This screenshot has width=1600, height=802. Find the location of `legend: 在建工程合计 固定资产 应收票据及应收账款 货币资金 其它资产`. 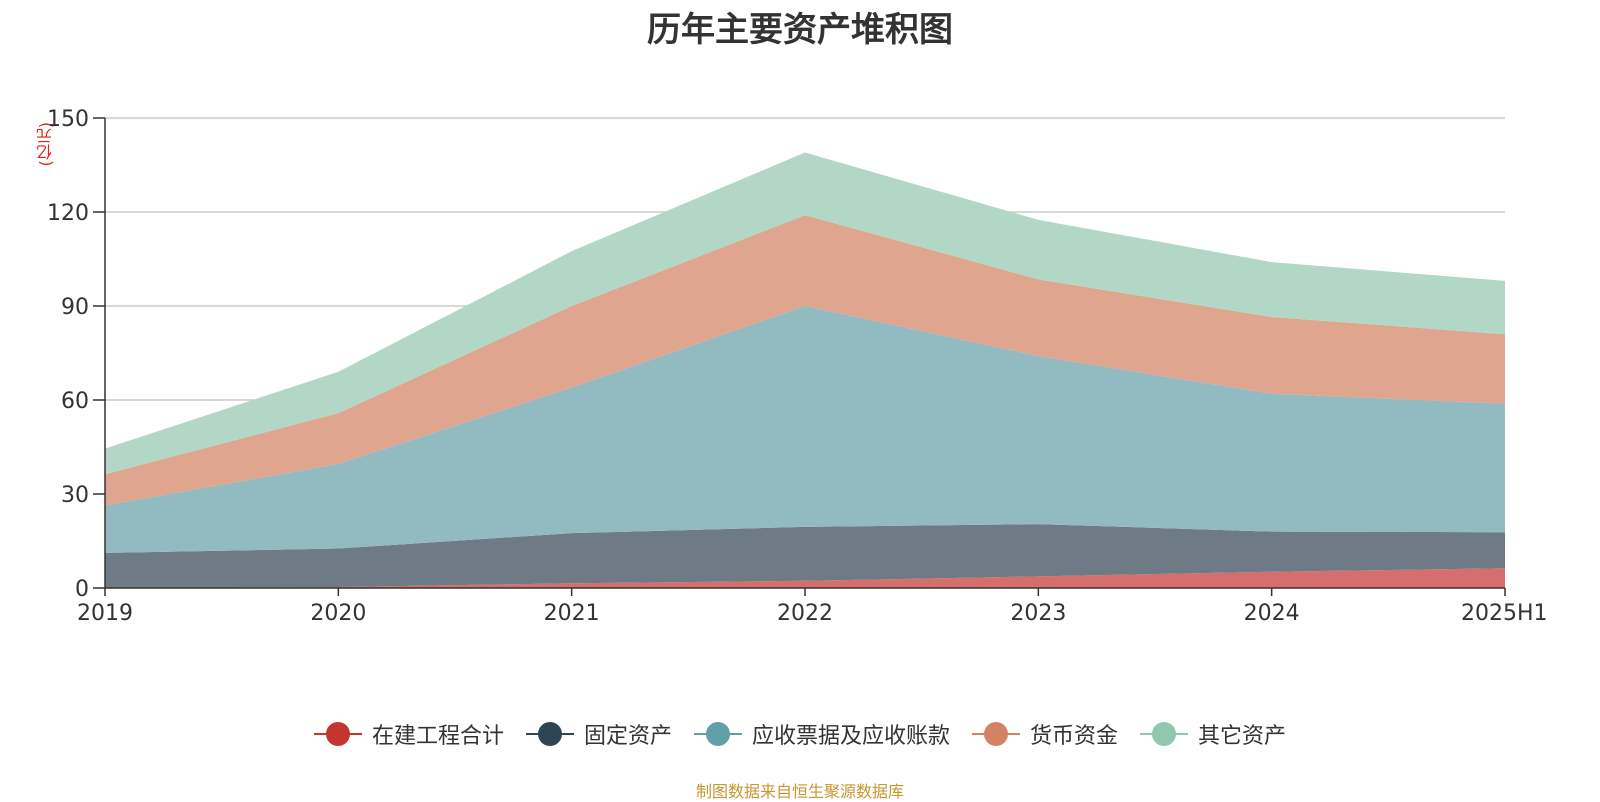

legend: 在建工程合计 固定资产 应收票据及应收账款 货币资金 其它资产 is located at coordinates (800, 734).